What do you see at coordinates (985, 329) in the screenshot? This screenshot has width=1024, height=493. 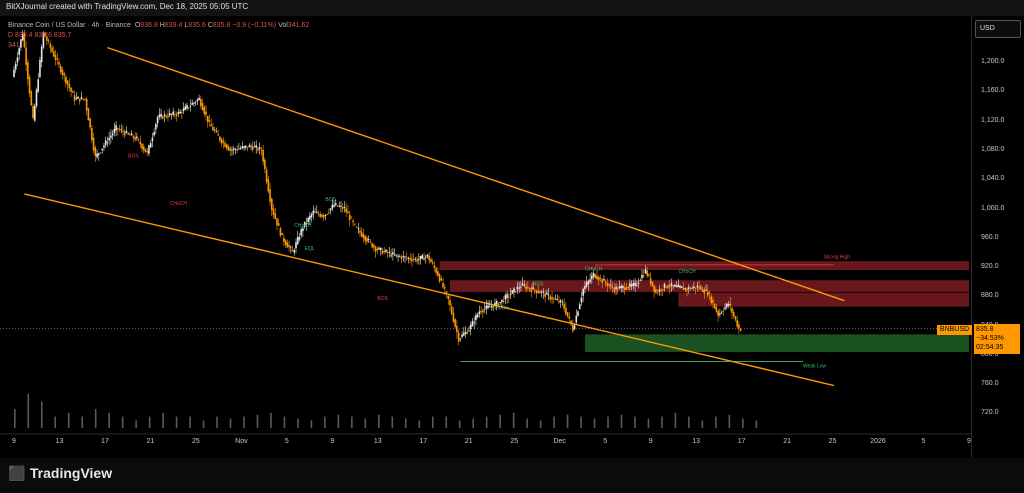 I see `last-price: 835.8` at bounding box center [985, 329].